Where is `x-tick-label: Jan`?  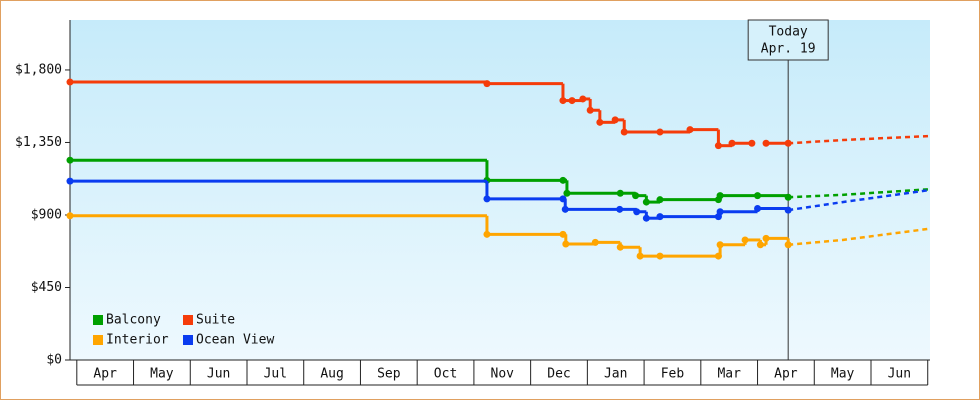 x-tick-label: Jan is located at coordinates (615, 374).